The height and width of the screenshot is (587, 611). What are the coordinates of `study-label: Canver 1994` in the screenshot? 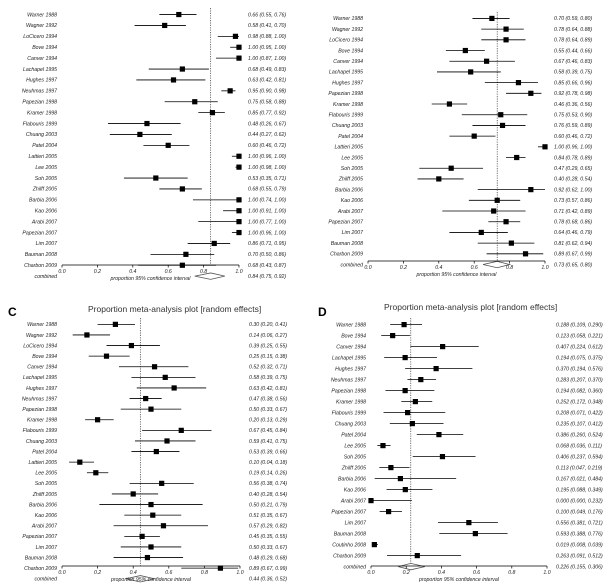 It's located at (42, 368).